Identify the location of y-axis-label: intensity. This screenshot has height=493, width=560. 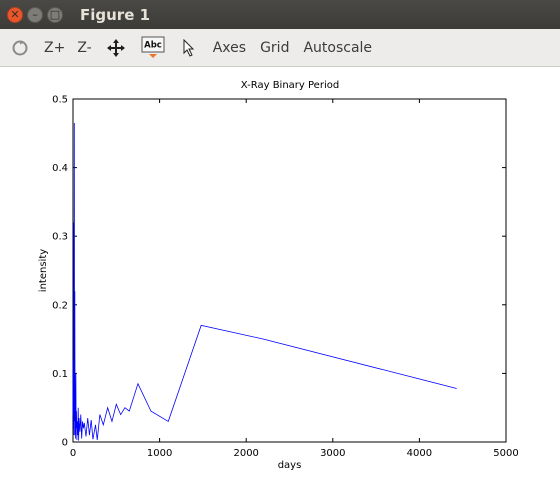
(43, 270).